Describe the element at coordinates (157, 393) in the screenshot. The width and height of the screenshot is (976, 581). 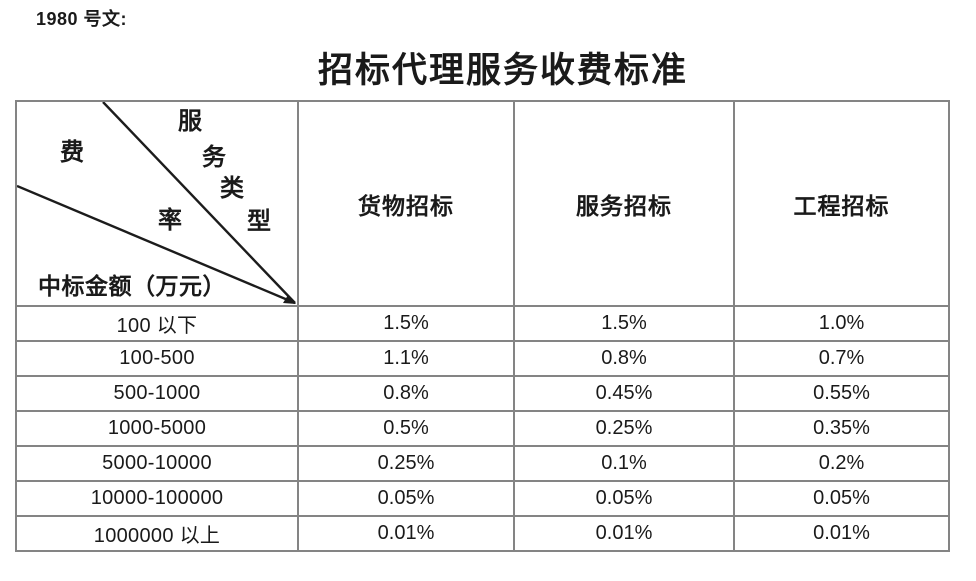
I see `amount-cell: 500-1000` at that location.